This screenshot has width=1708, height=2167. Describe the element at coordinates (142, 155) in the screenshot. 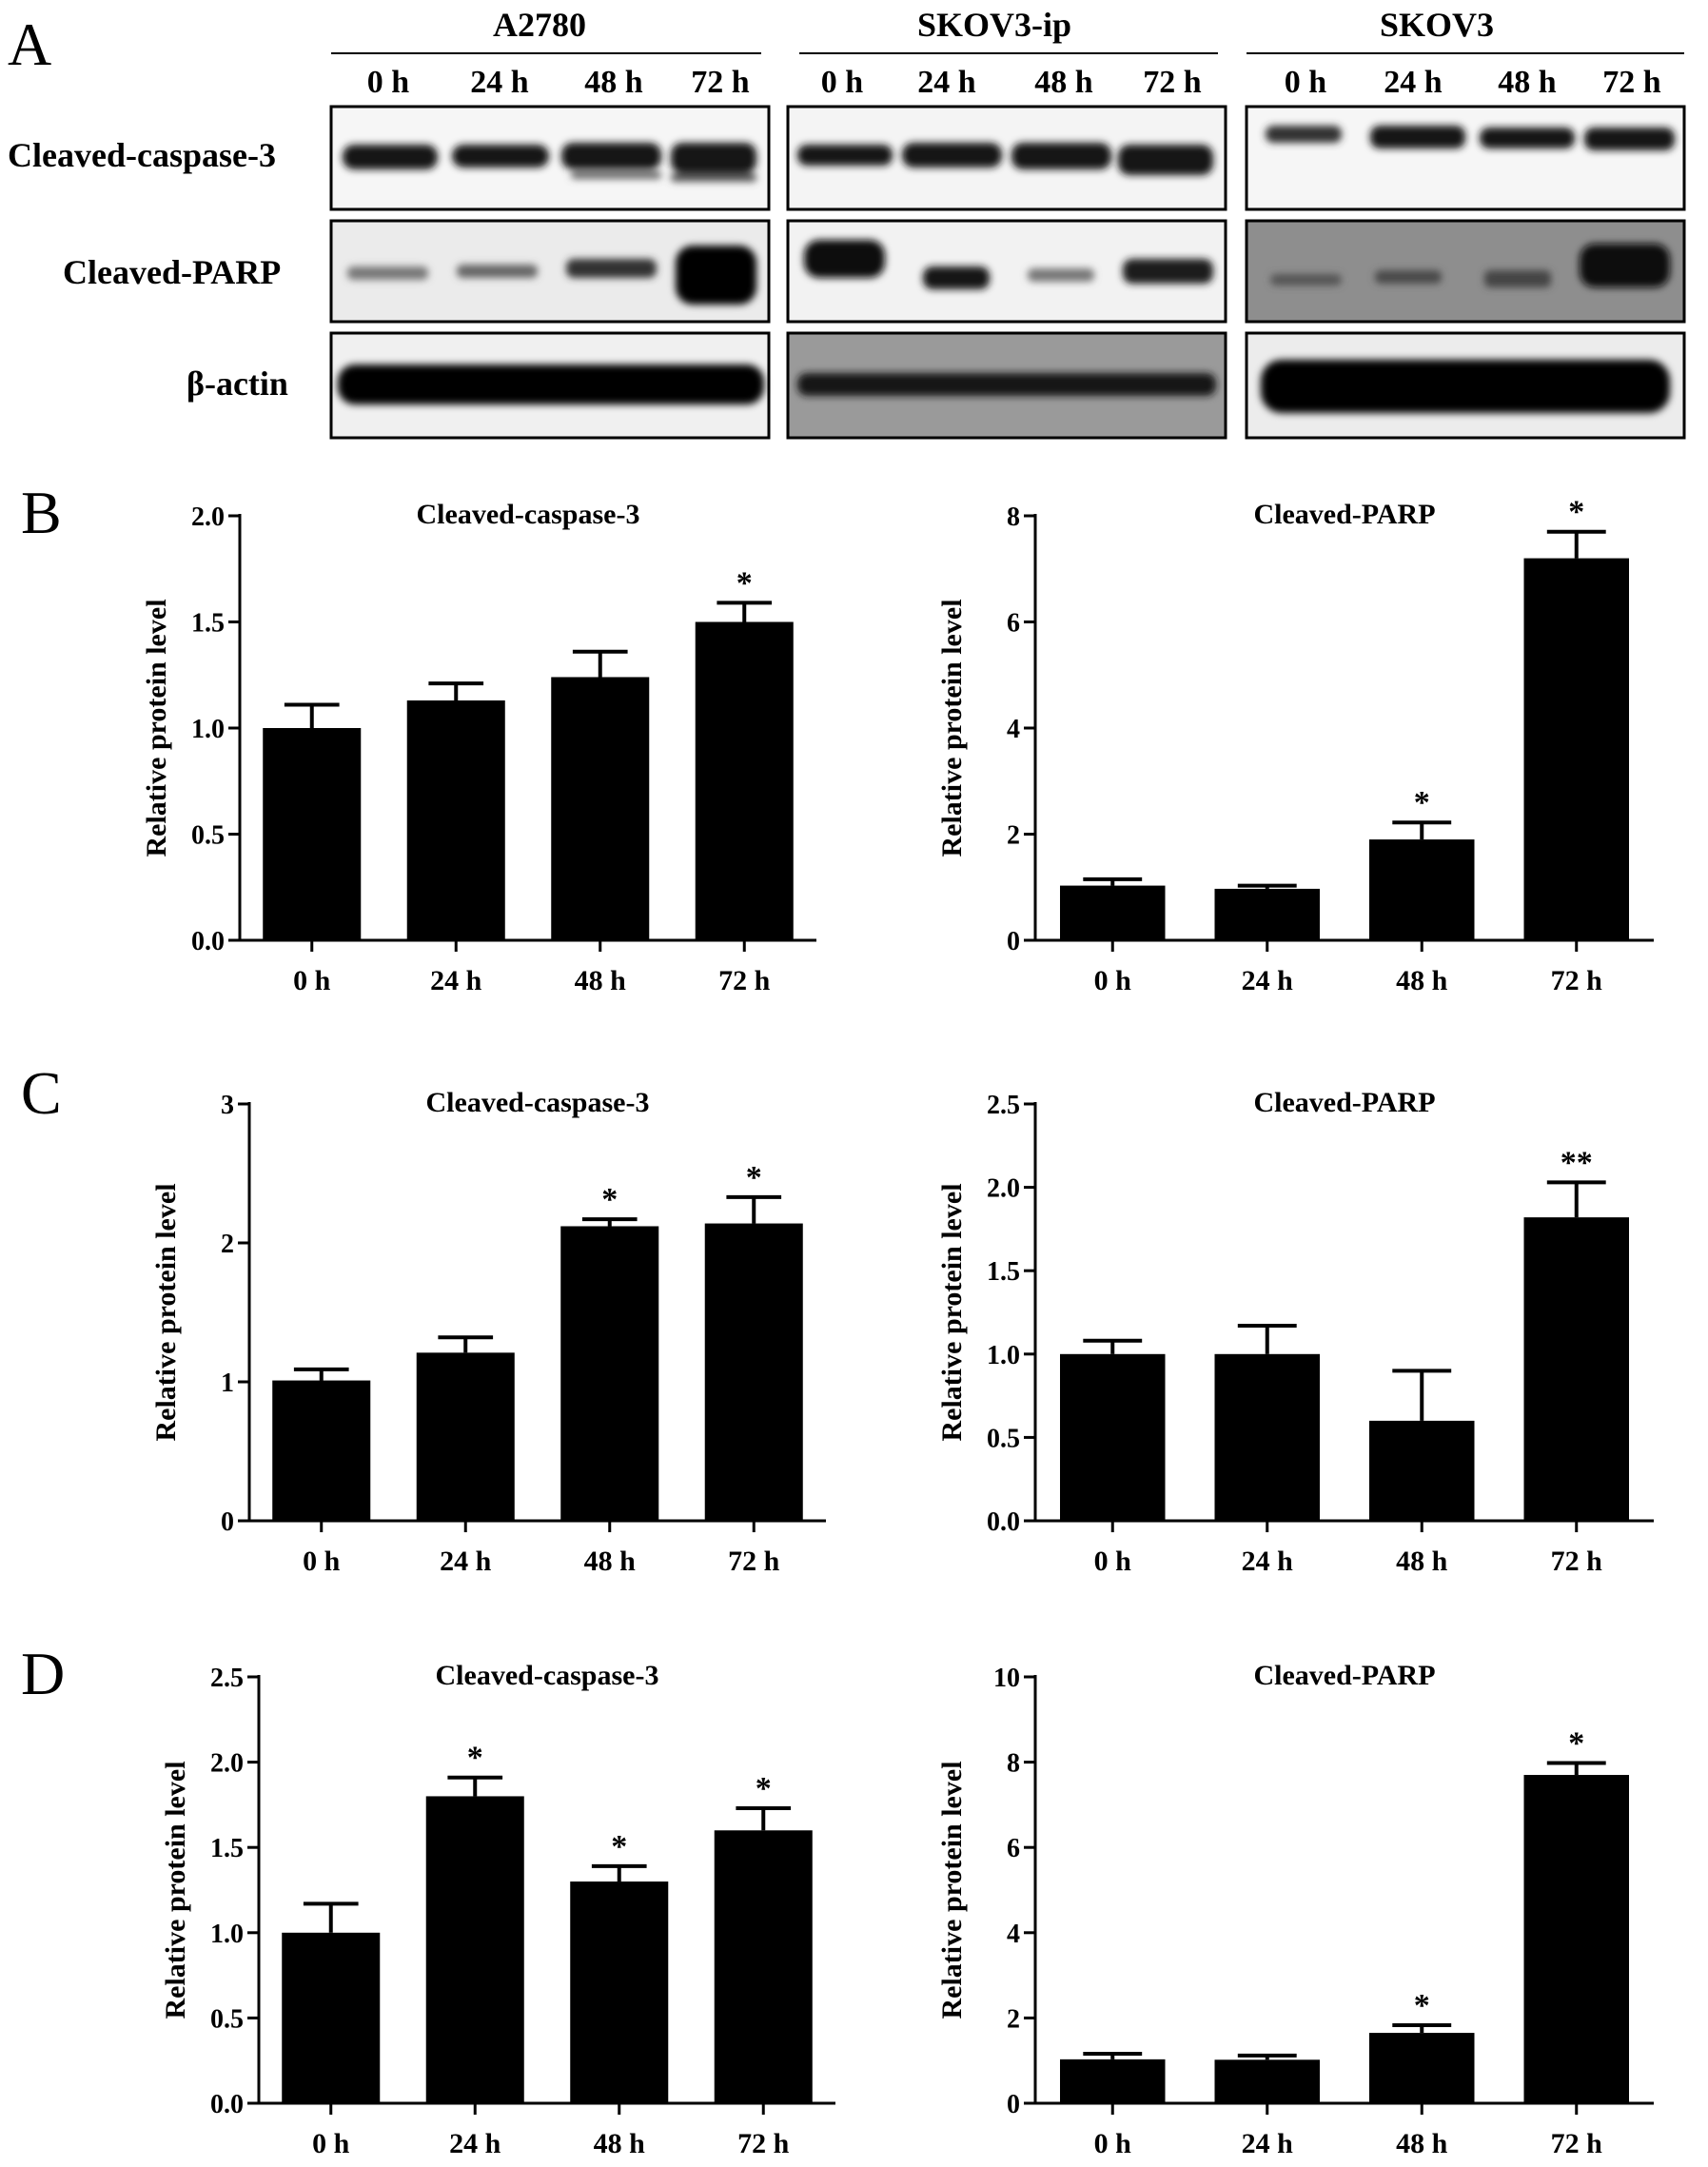

I see `protein-label-cleaved-caspase-3: Cleaved-caspase-3` at that location.